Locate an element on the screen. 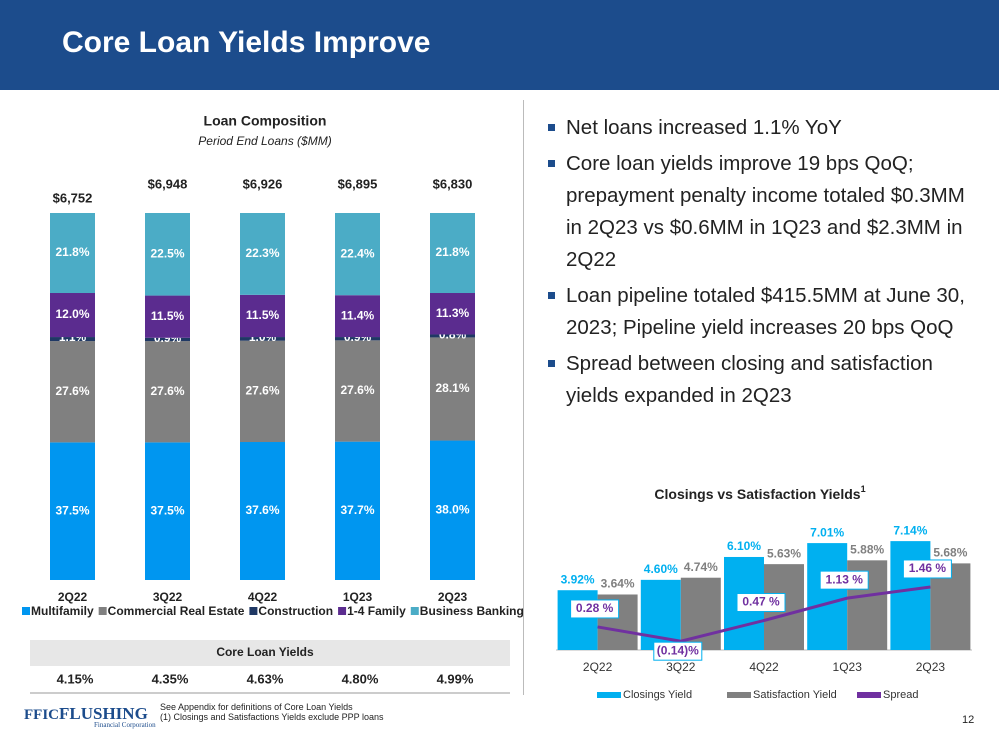  legend-label: Closings Yield is located at coordinates (657, 695).